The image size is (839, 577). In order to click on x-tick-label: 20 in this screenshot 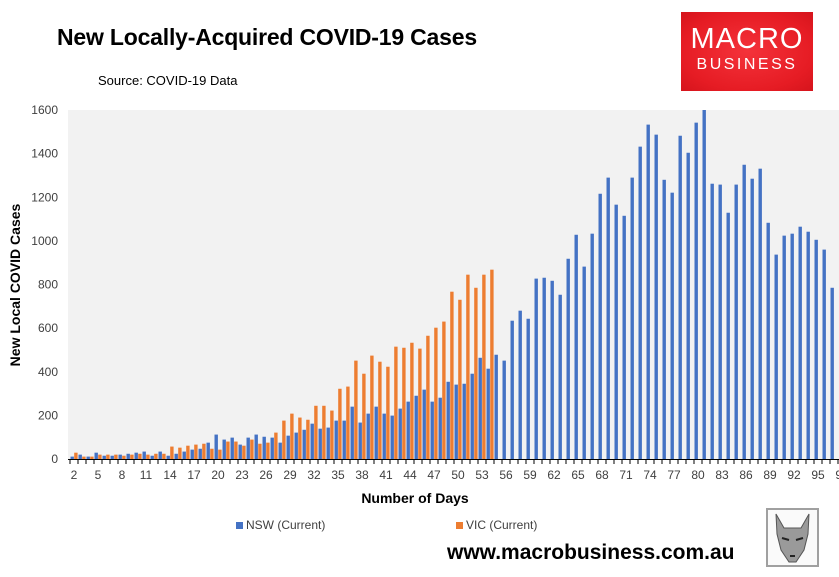, I will do `click(218, 475)`.